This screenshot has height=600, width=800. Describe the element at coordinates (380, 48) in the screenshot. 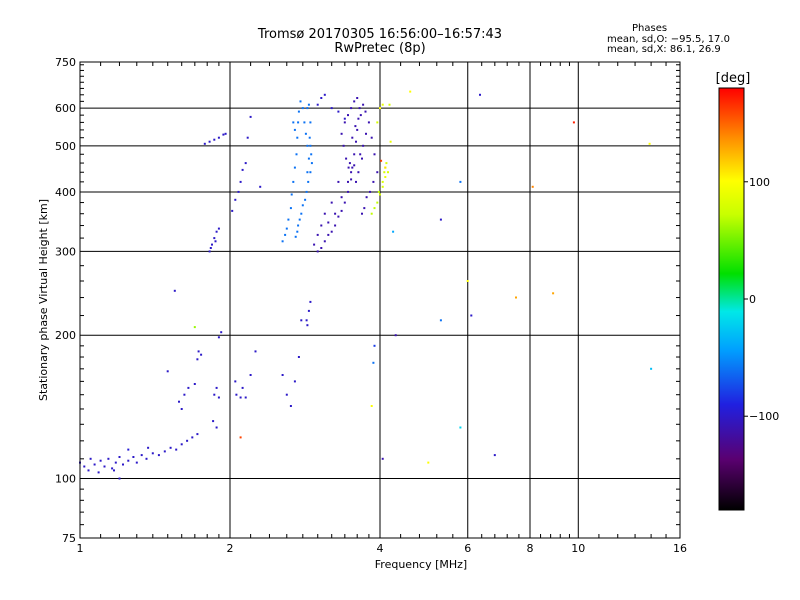

I see `chart-subtitle: RwPretec (8p)` at that location.